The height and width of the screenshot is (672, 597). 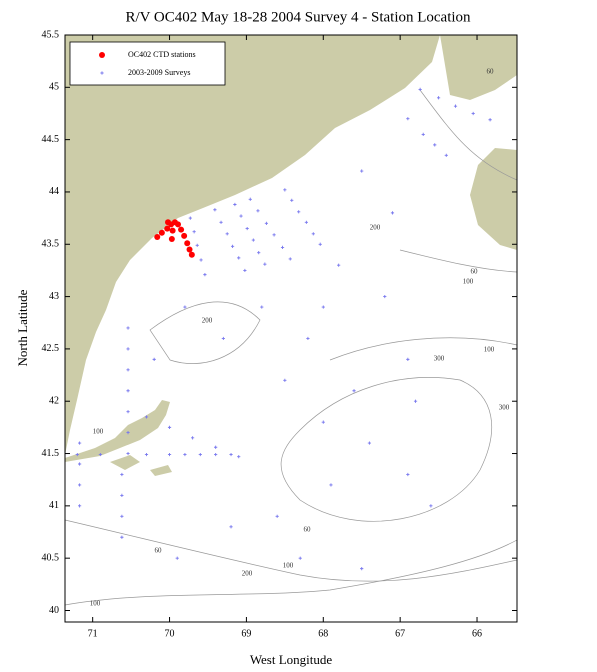 What do you see at coordinates (162, 54) in the screenshot?
I see `legend-label: OC402 CTD stations` at bounding box center [162, 54].